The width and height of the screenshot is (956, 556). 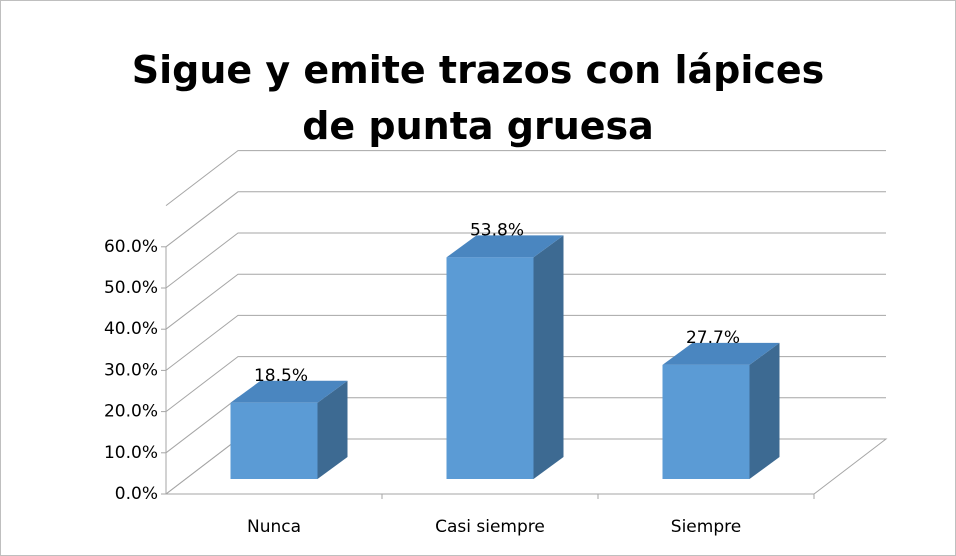 I want to click on x-tick-label: Casi siempre, so click(x=490, y=527).